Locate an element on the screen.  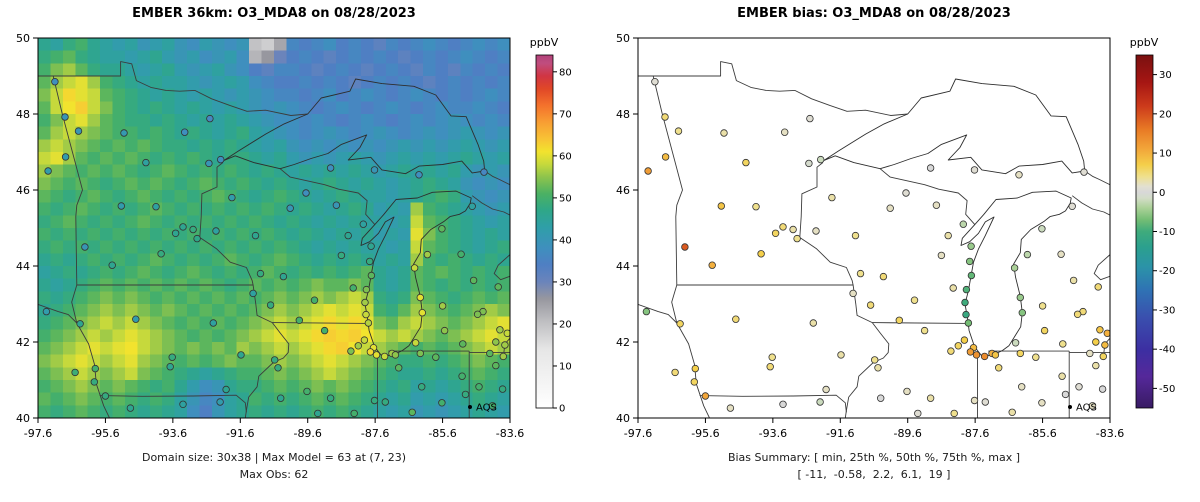
svg-text: 70 is located at coordinates (565, 114).